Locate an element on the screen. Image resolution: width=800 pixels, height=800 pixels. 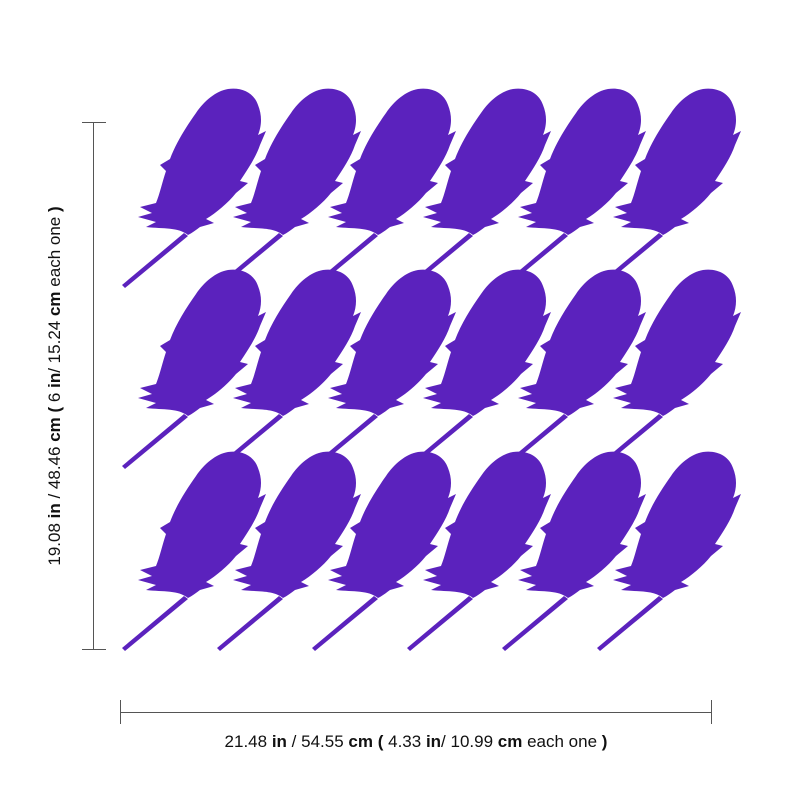
width-inches: 21.48 is located at coordinates (246, 741).